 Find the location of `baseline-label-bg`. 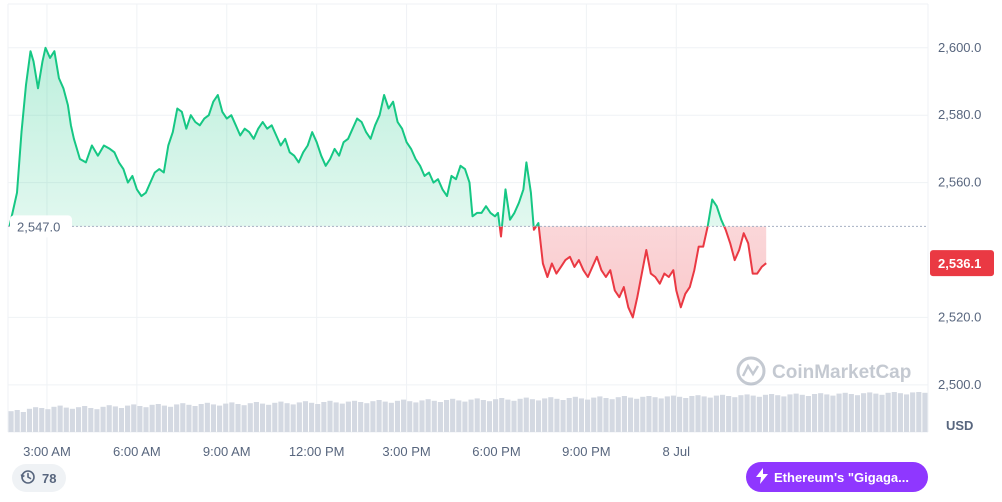

baseline-label-bg is located at coordinates (41, 226).